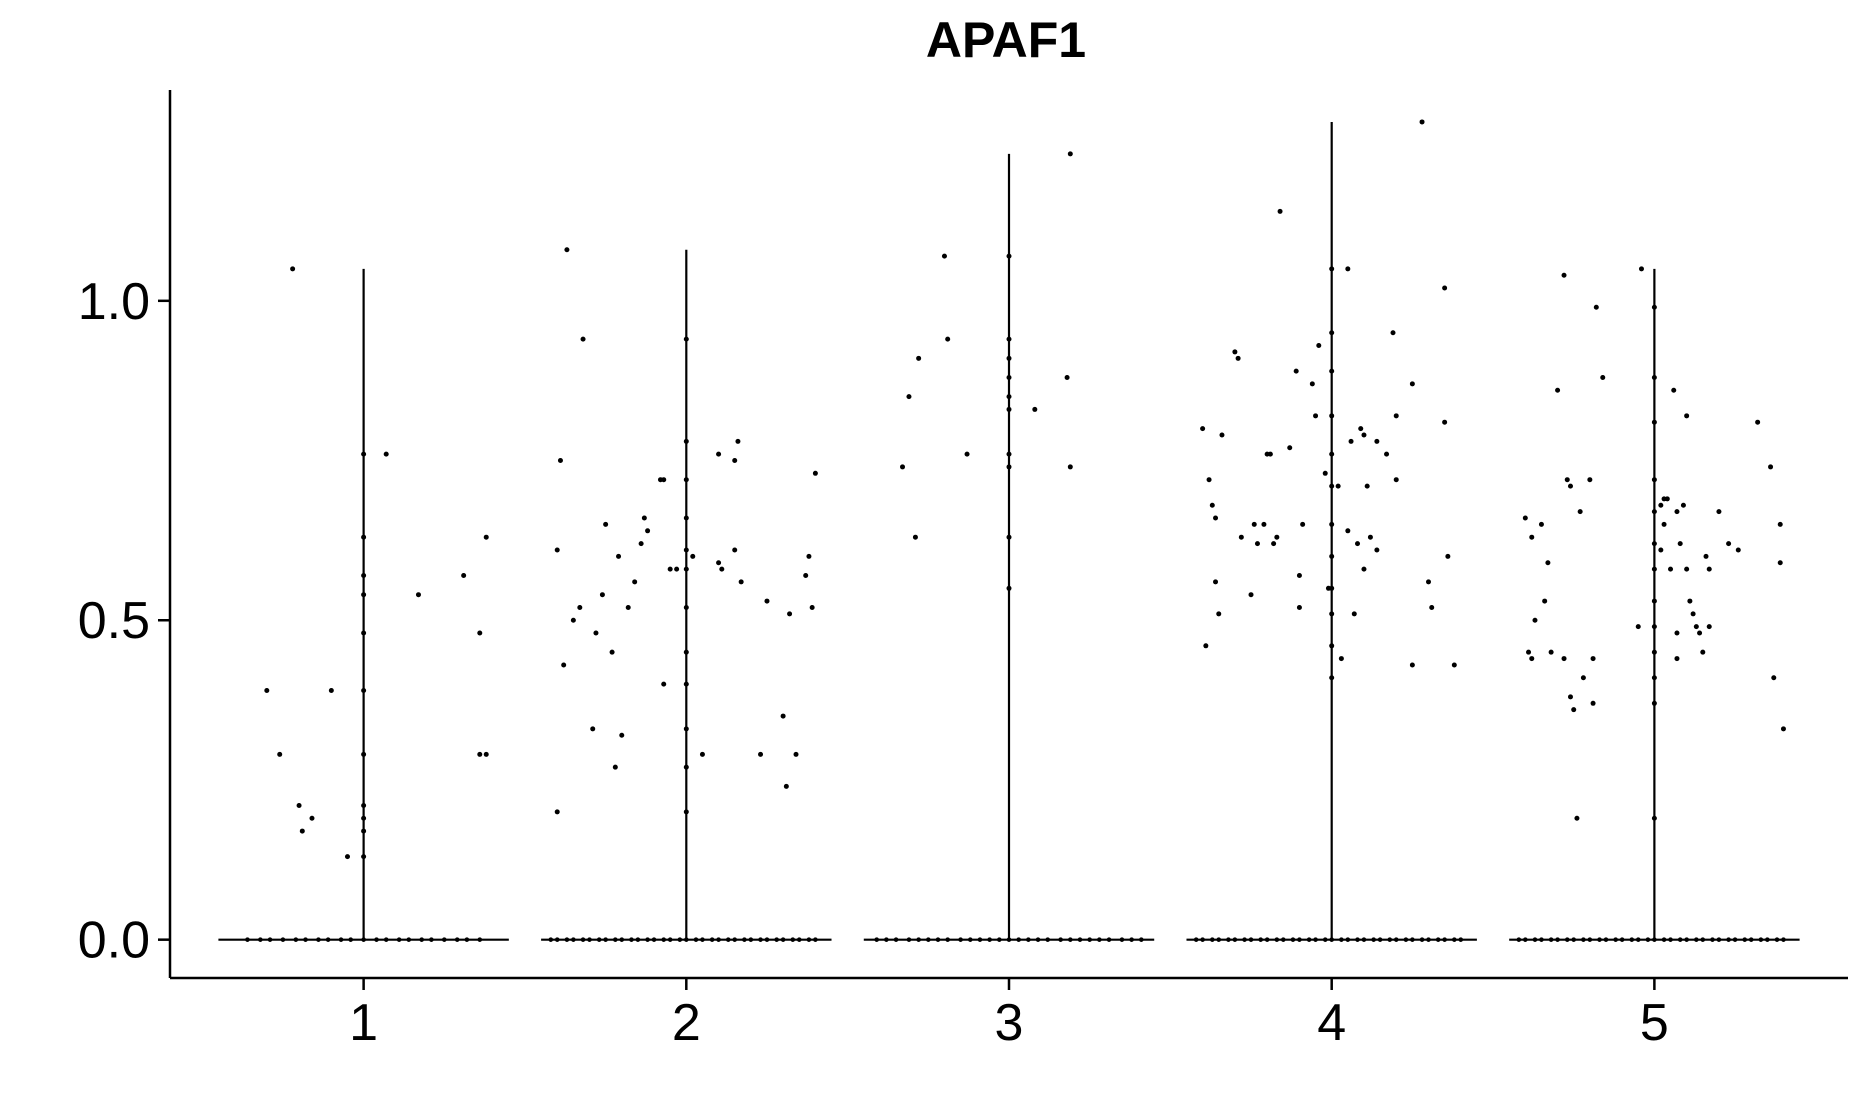  I want to click on y-tick-label: 1.0, so click(114, 302).